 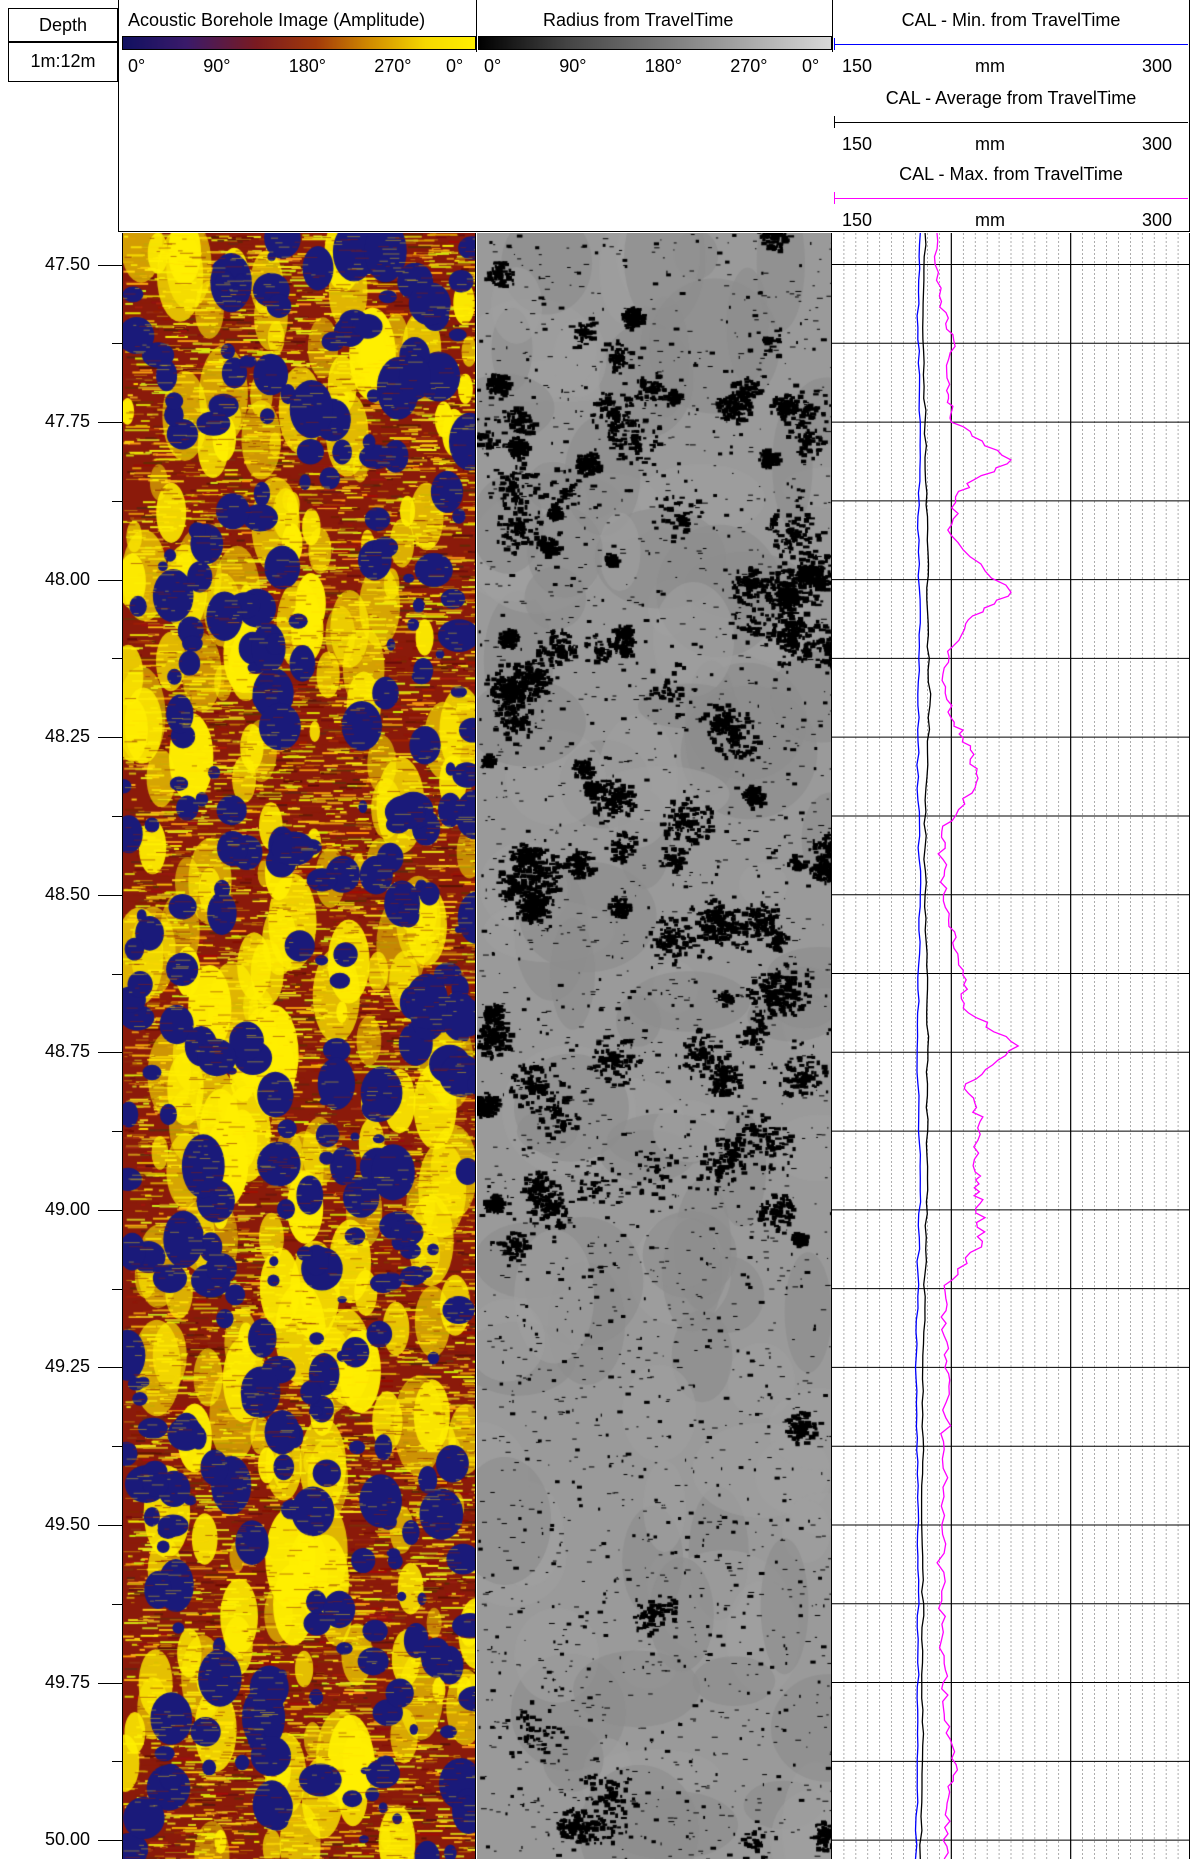 I want to click on amplitude-tick-2: 180°, so click(x=307, y=66).